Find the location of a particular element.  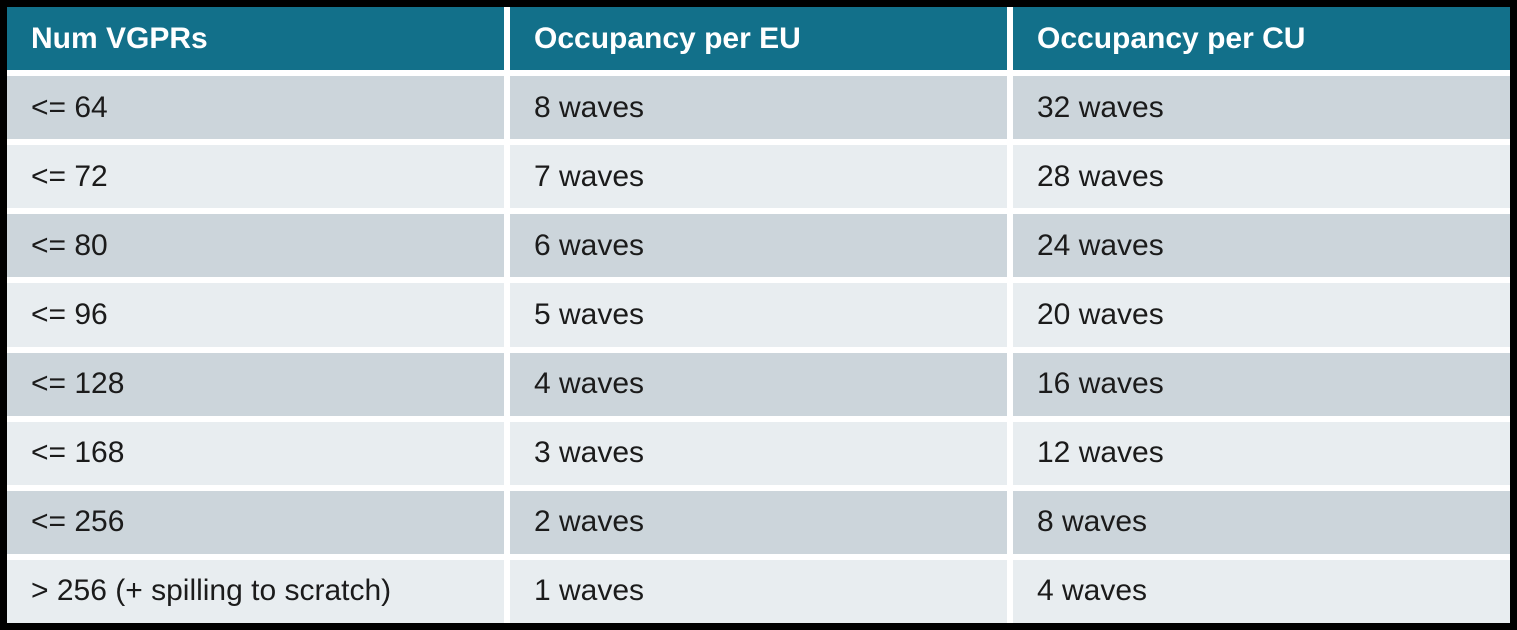

cell-occupancy-per-eu: 7 waves is located at coordinates (758, 177).